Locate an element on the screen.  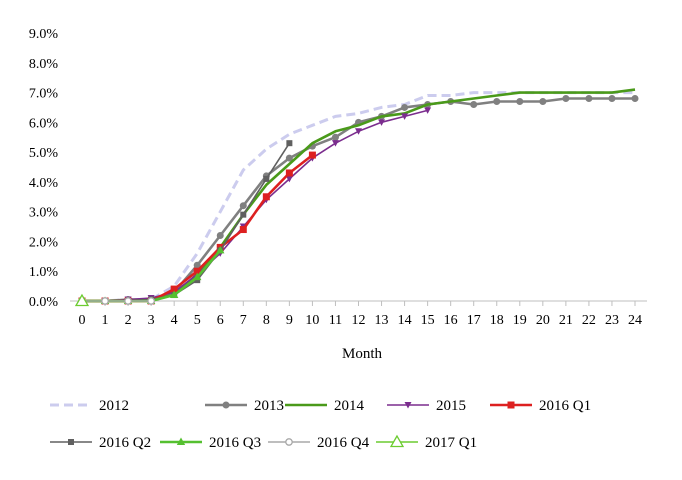
y-tick-label: 3.0% is located at coordinates (44, 213).